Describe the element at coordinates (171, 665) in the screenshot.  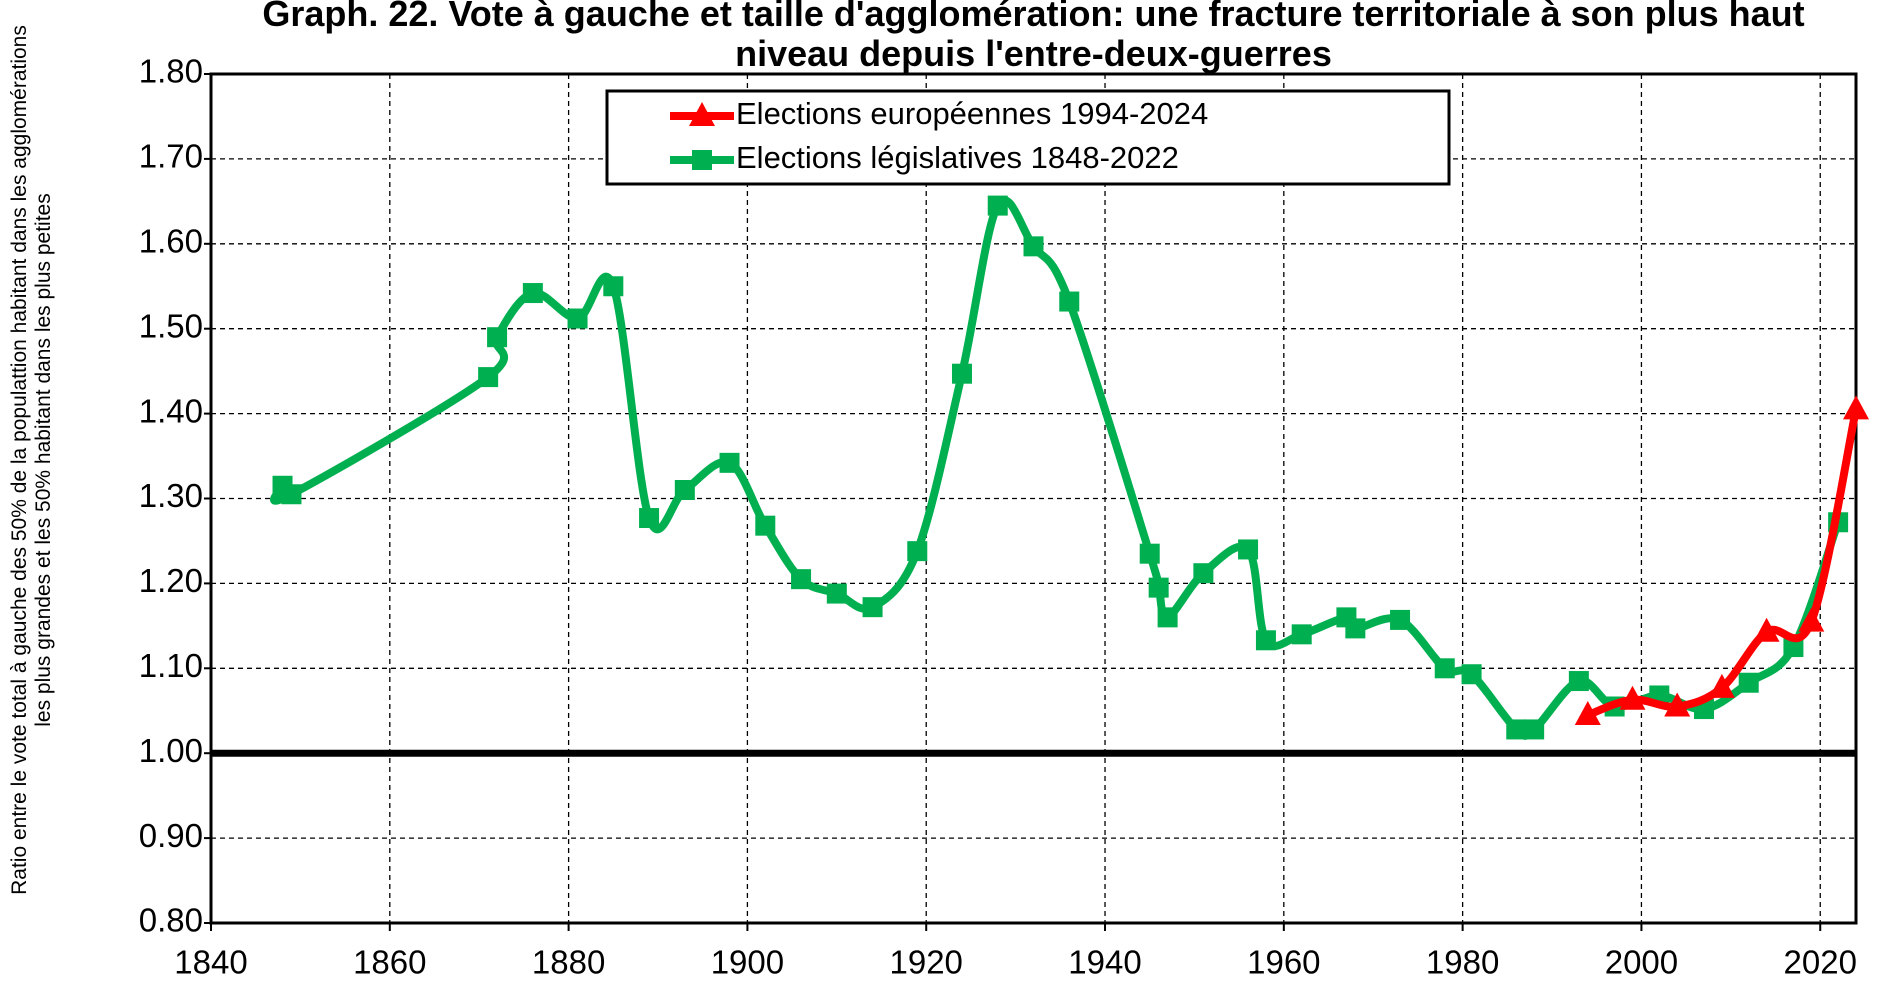
I see `y-tick-label: 1.10` at that location.